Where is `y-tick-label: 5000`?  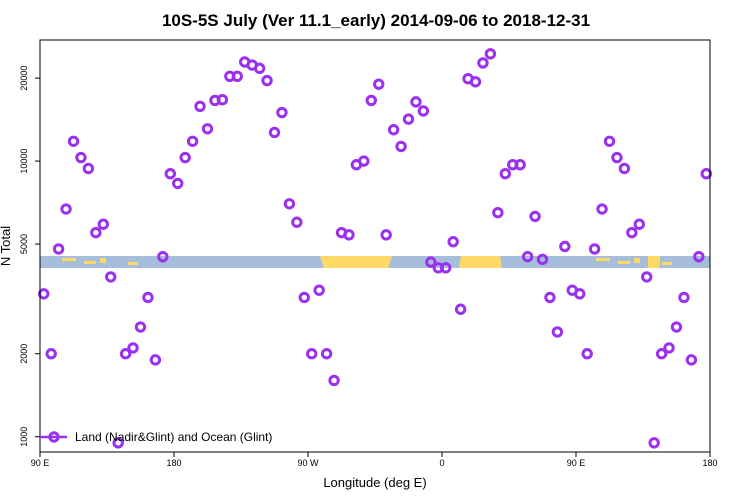 y-tick-label: 5000 is located at coordinates (24, 244).